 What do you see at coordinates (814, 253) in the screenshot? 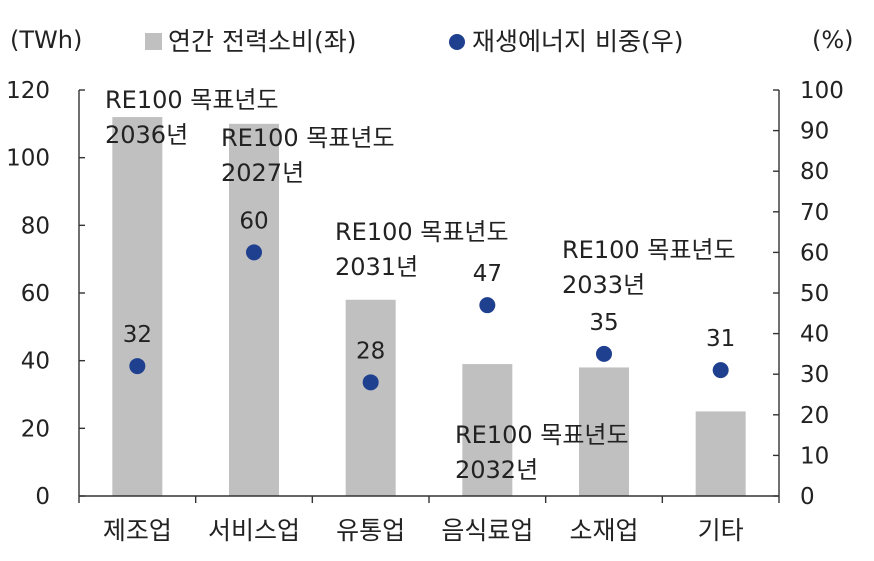
I see `y-right-tick-label: 60` at bounding box center [814, 253].